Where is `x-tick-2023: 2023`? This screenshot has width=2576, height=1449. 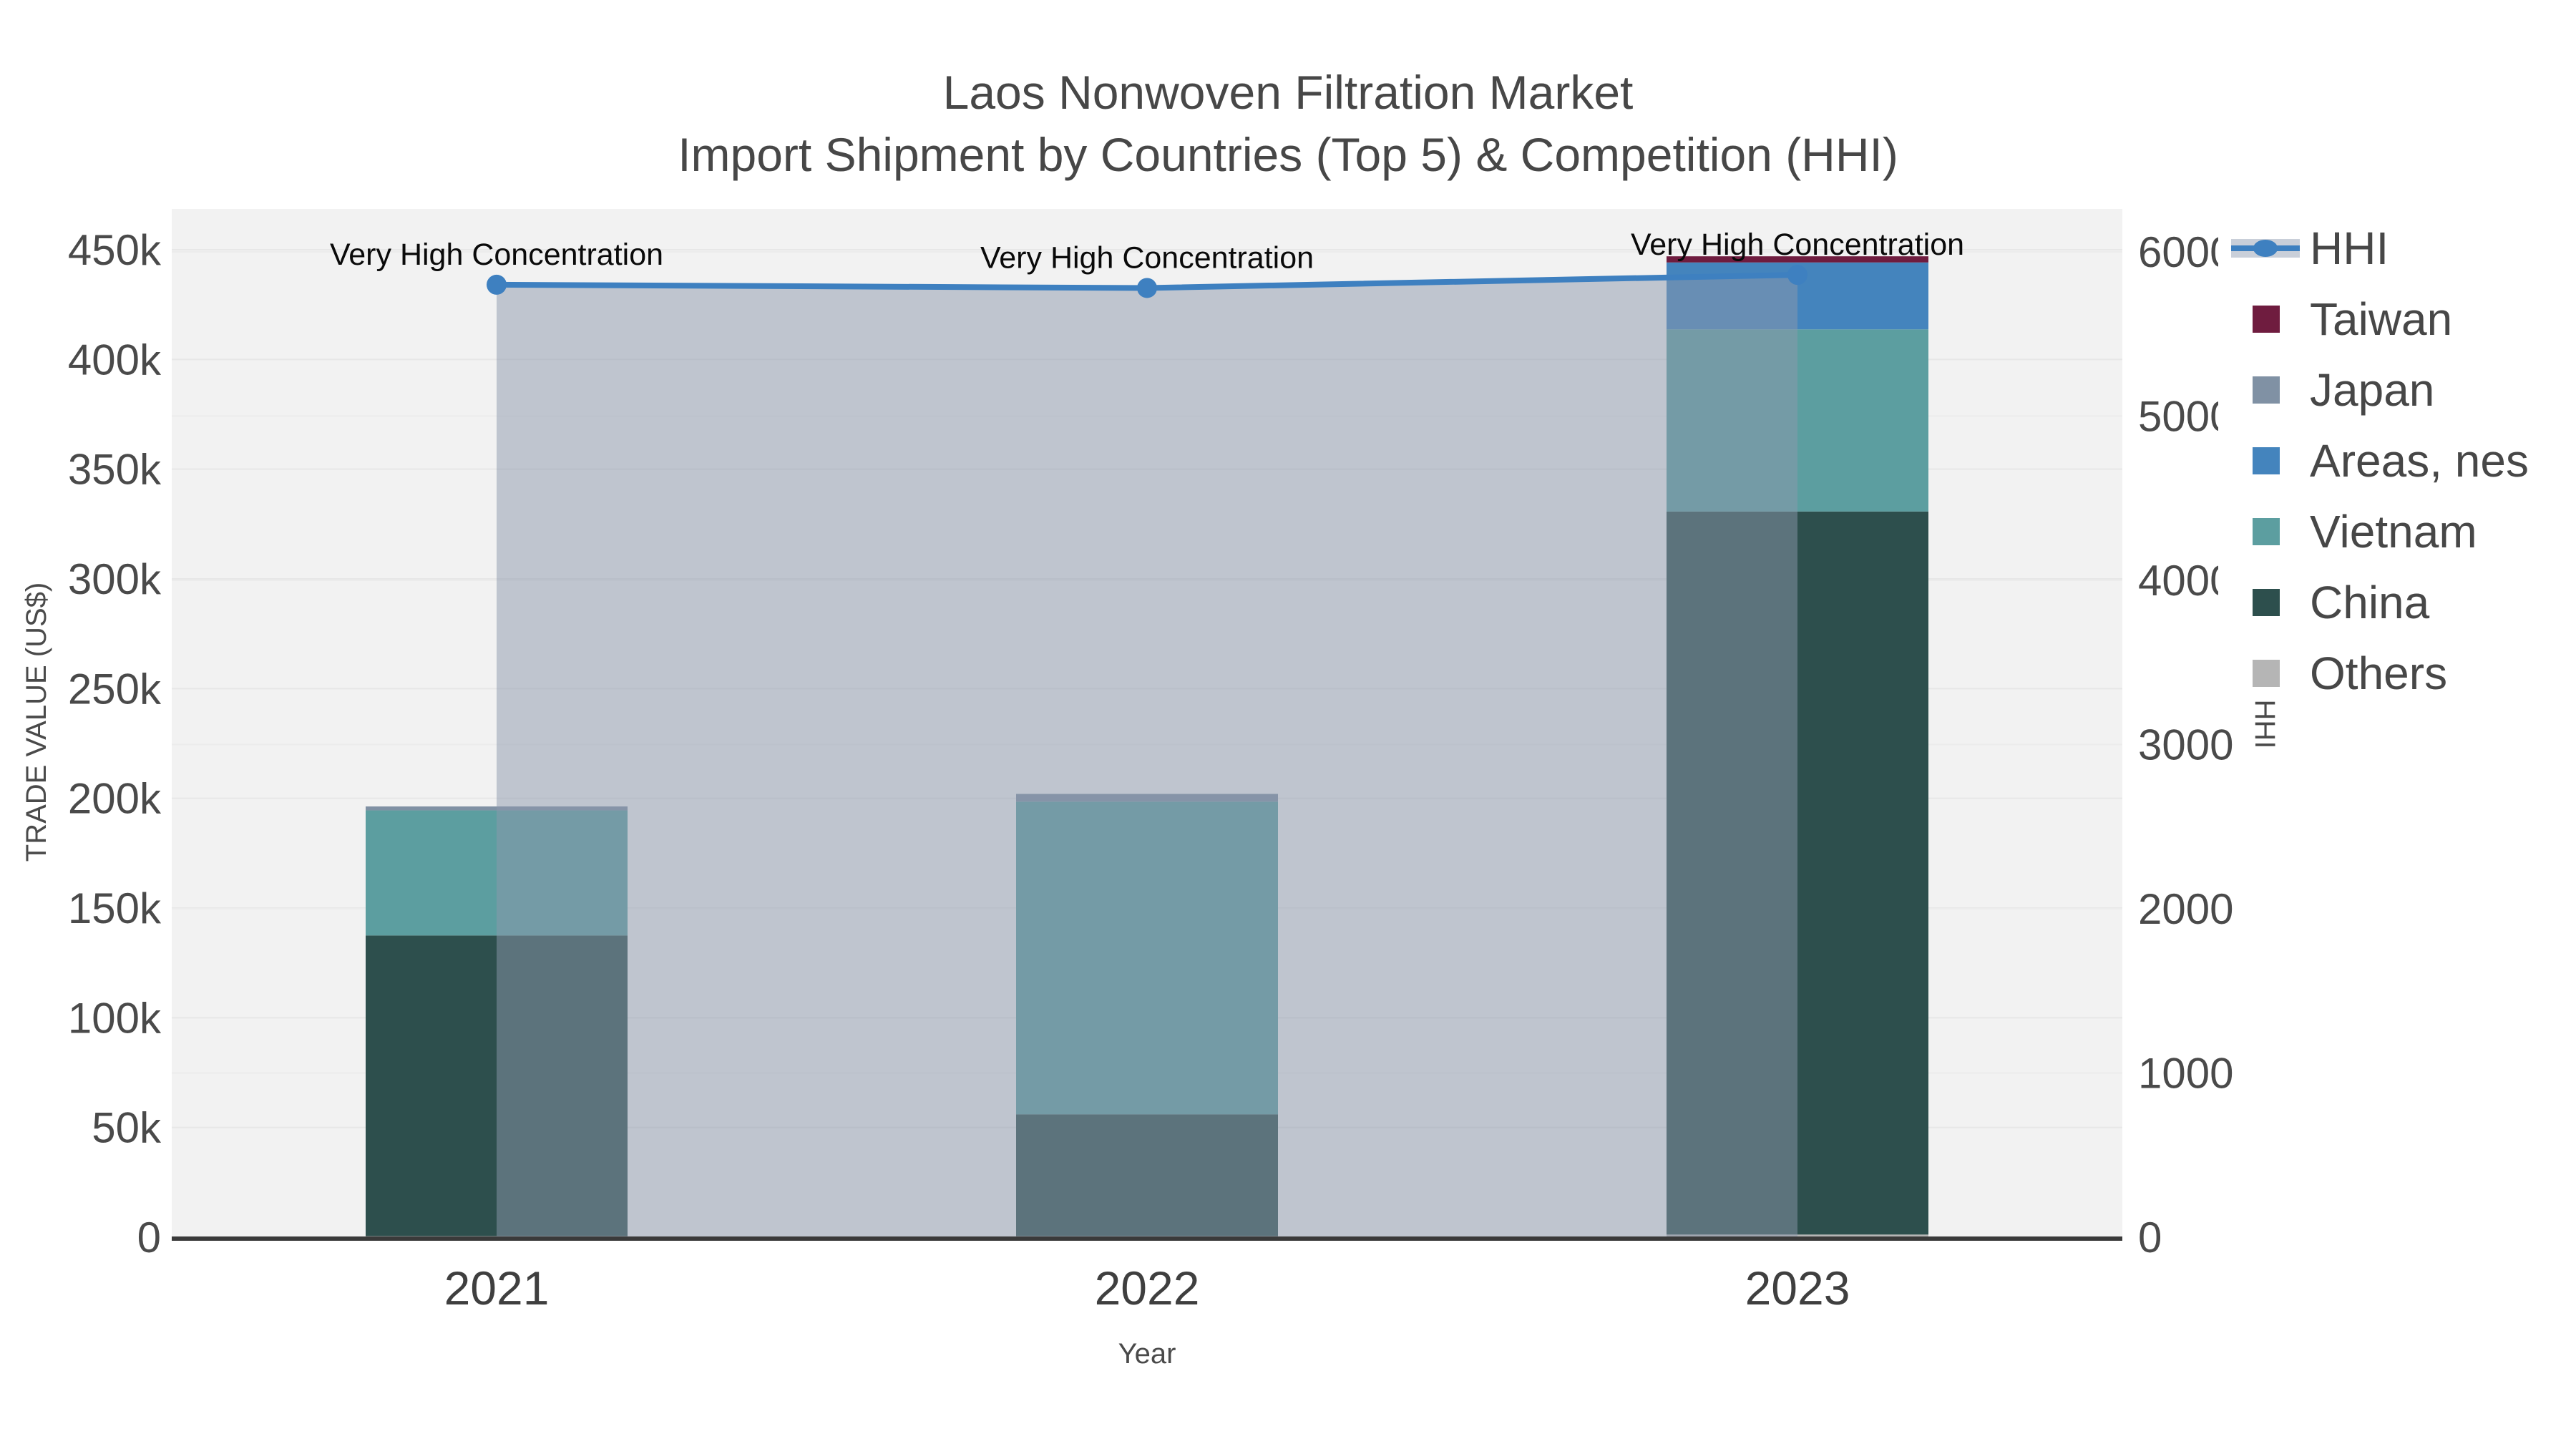
x-tick-2023: 2023 is located at coordinates (1797, 1288).